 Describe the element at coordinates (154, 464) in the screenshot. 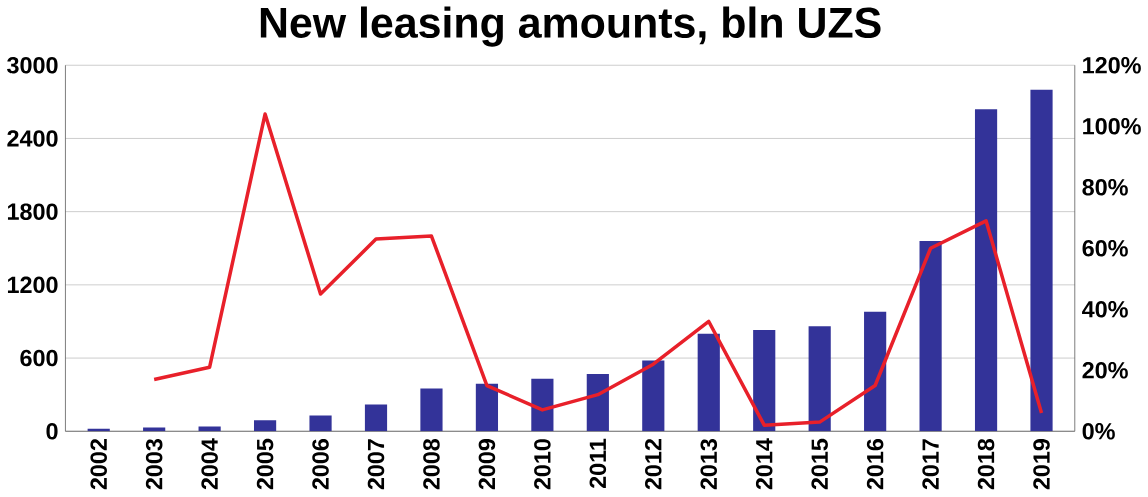

I see `x-tick-label: 2003` at that location.